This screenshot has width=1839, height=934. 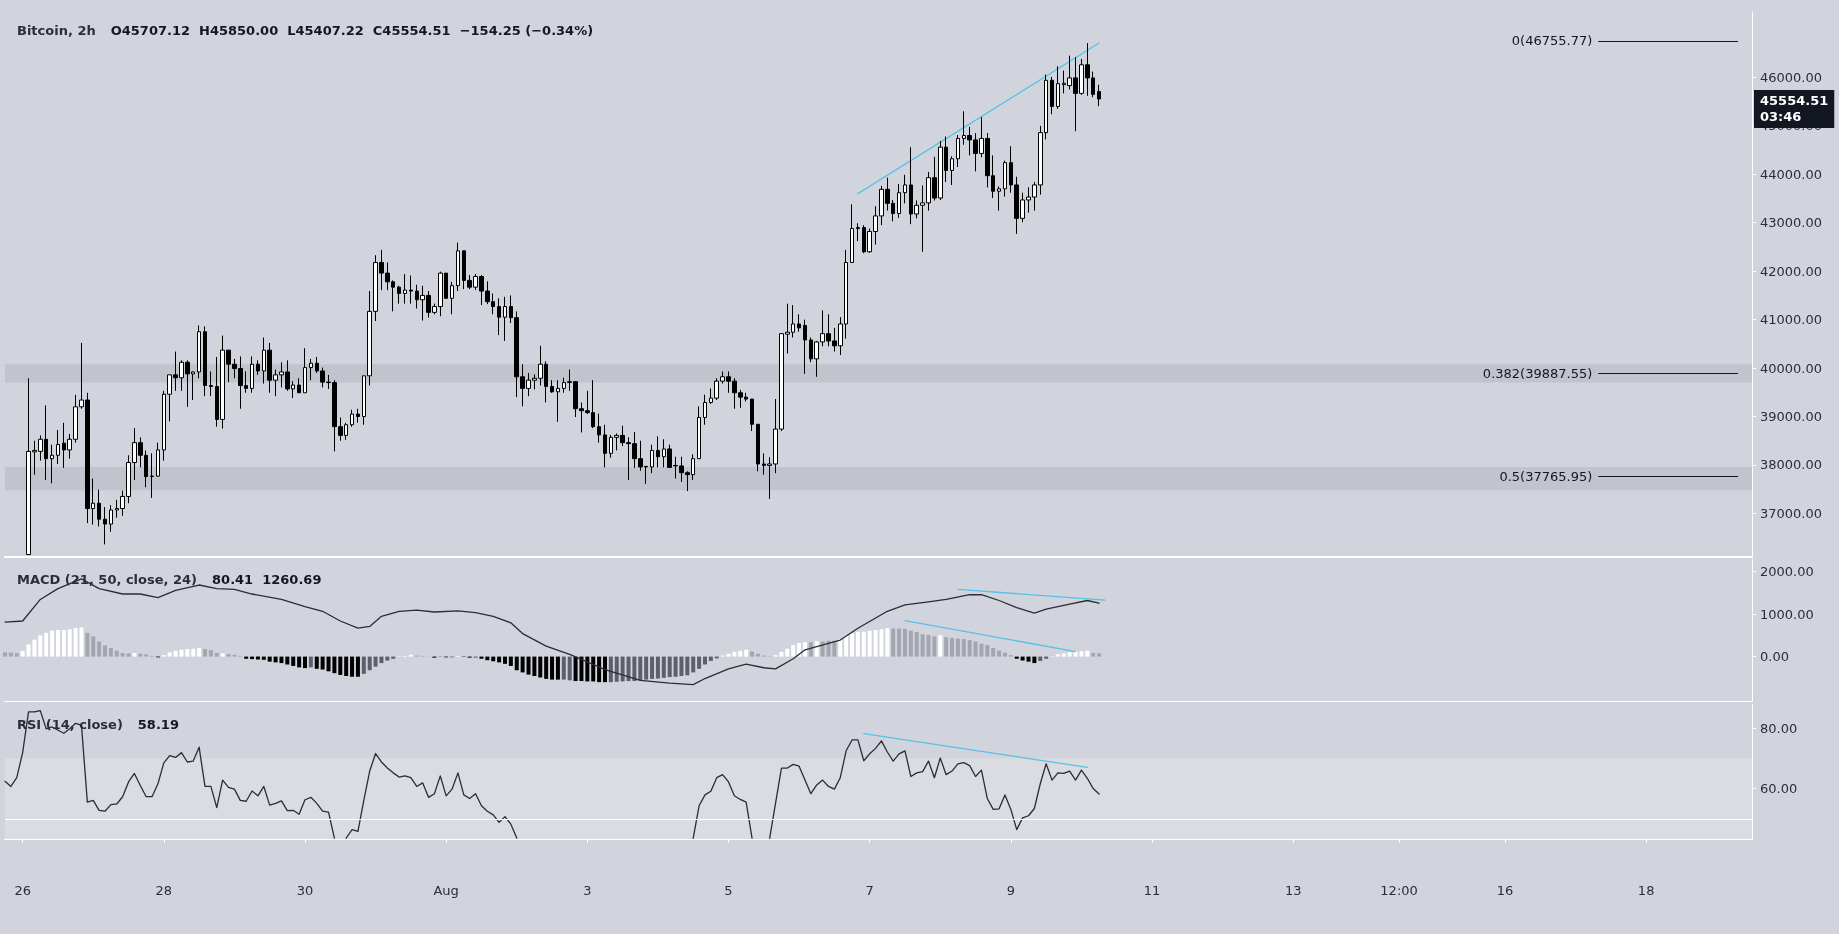 I want to click on x-tick-label: 12:00, so click(x=1399, y=890).